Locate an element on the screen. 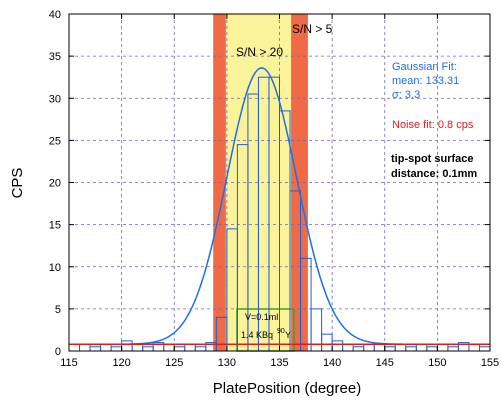 This screenshot has width=501, height=403. gaussian-fit-sigma: σ: 3.3 is located at coordinates (406, 95).